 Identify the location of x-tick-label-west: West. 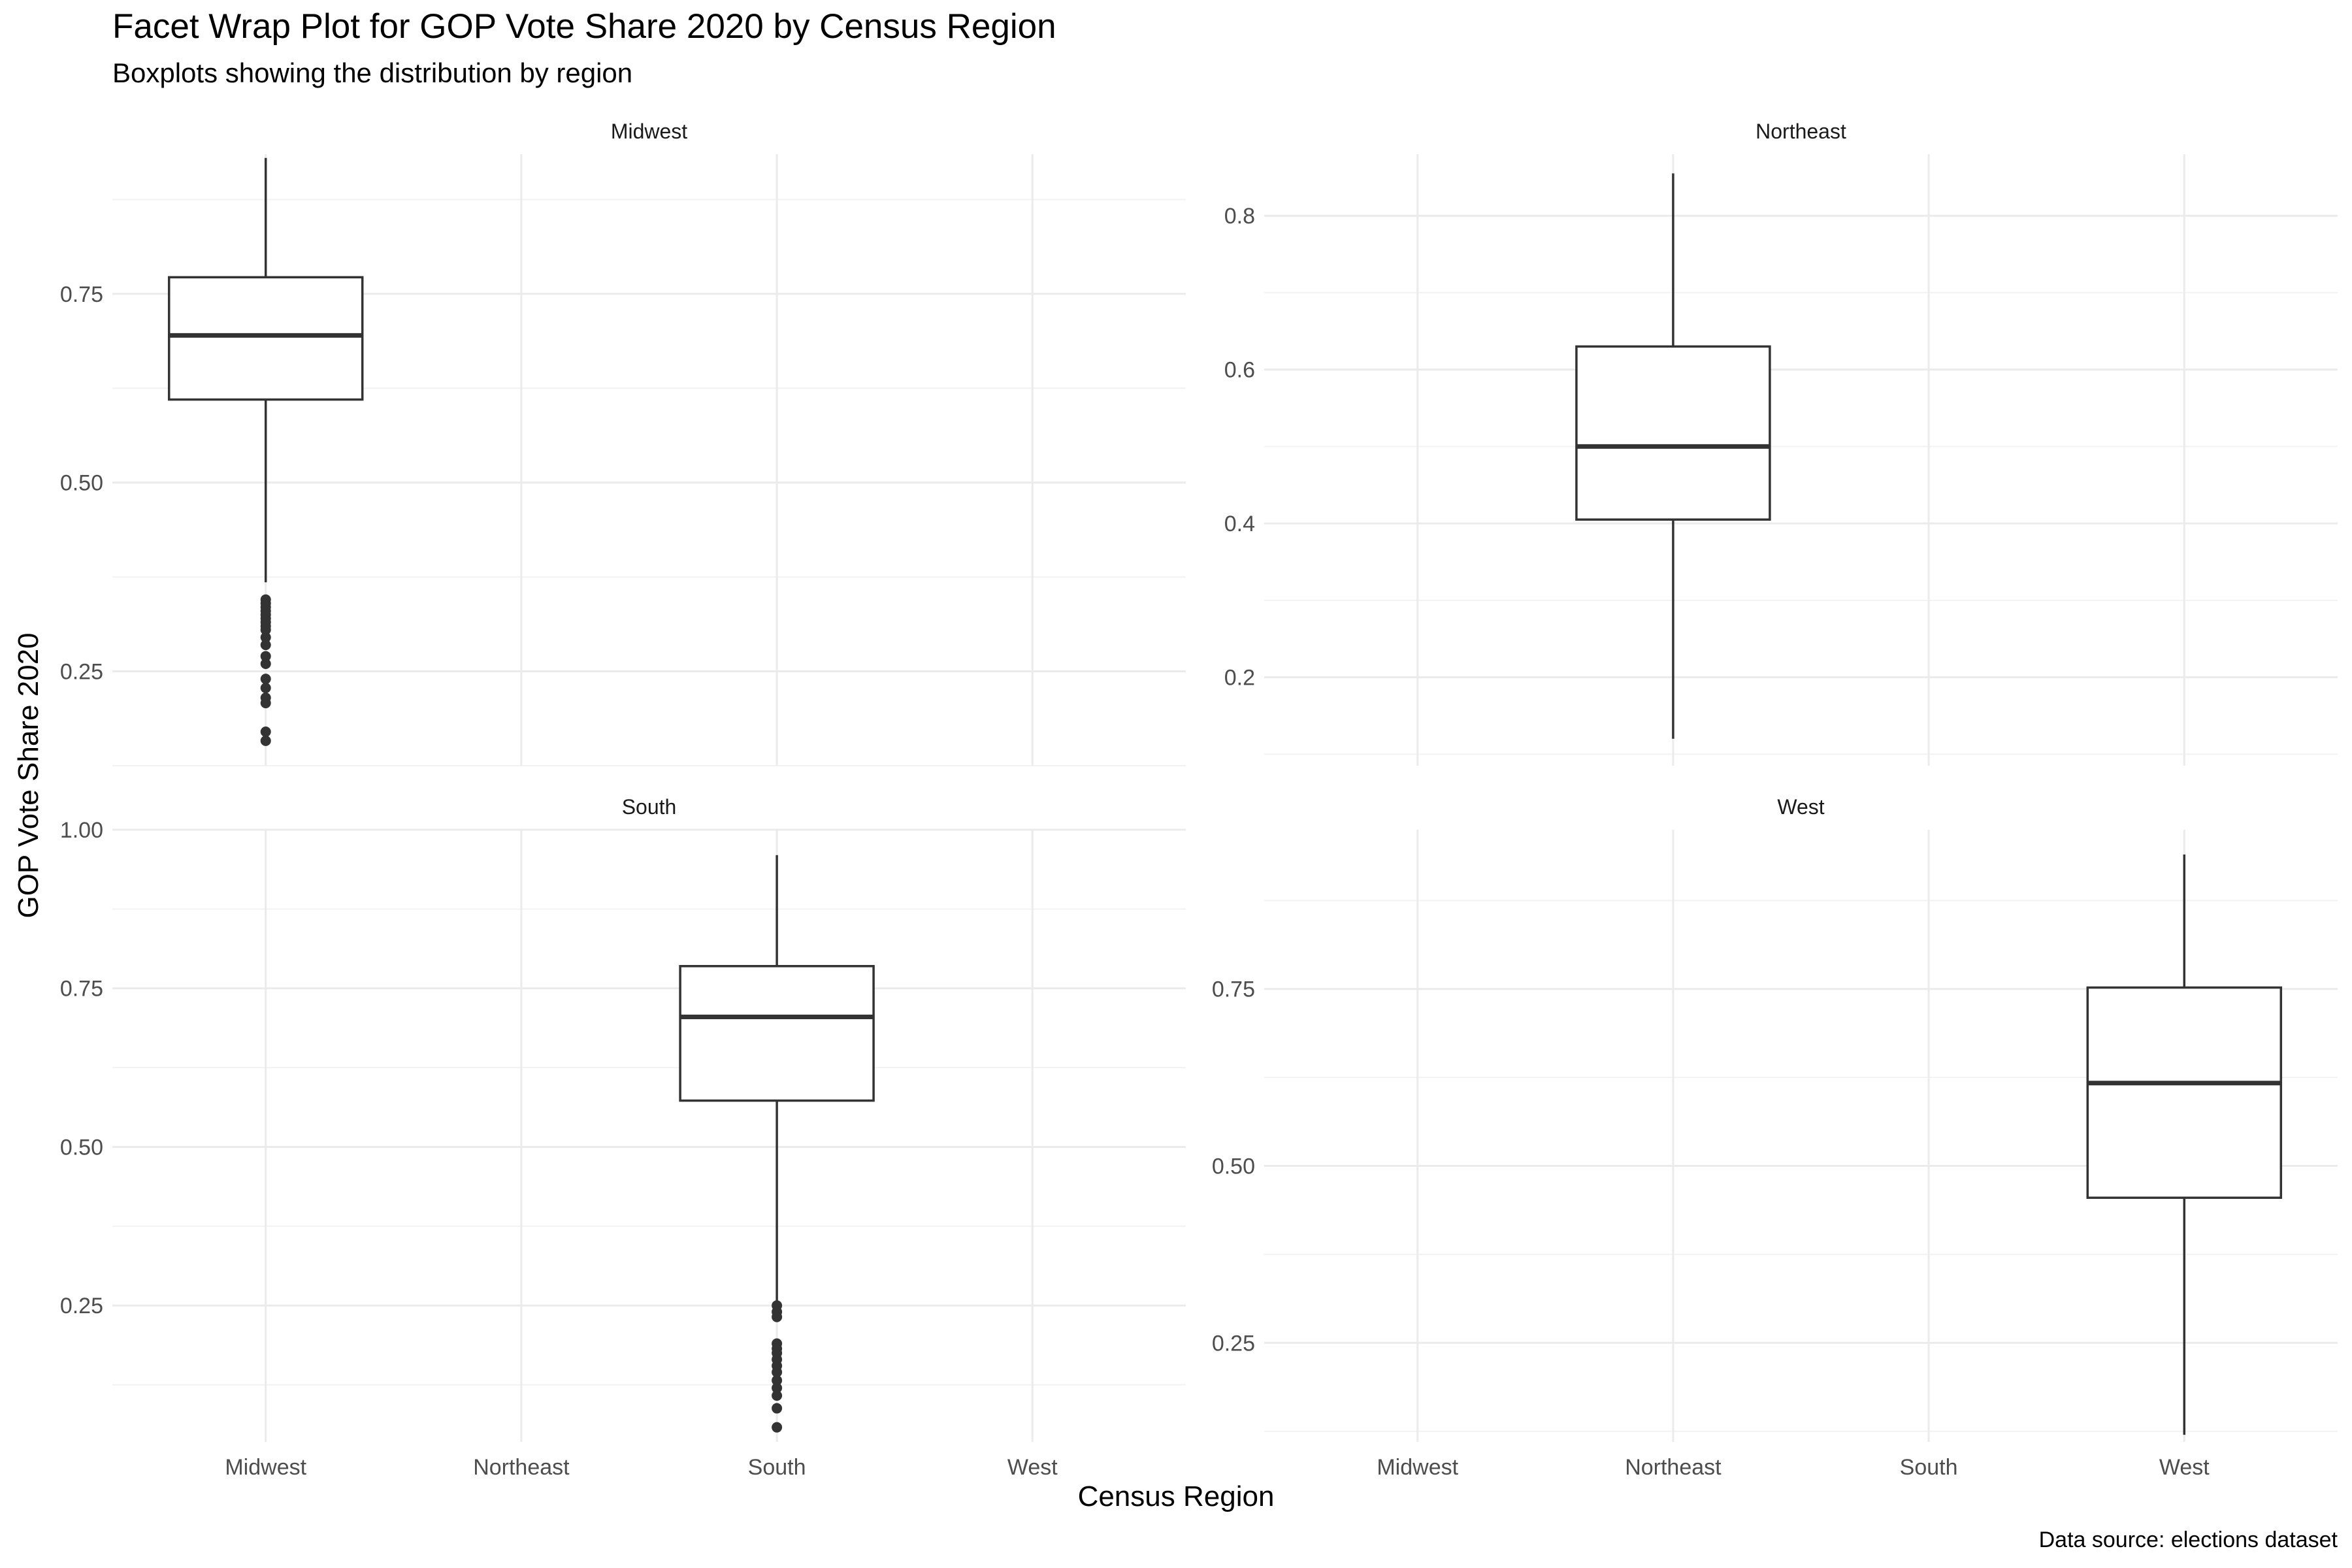
(2184, 1467).